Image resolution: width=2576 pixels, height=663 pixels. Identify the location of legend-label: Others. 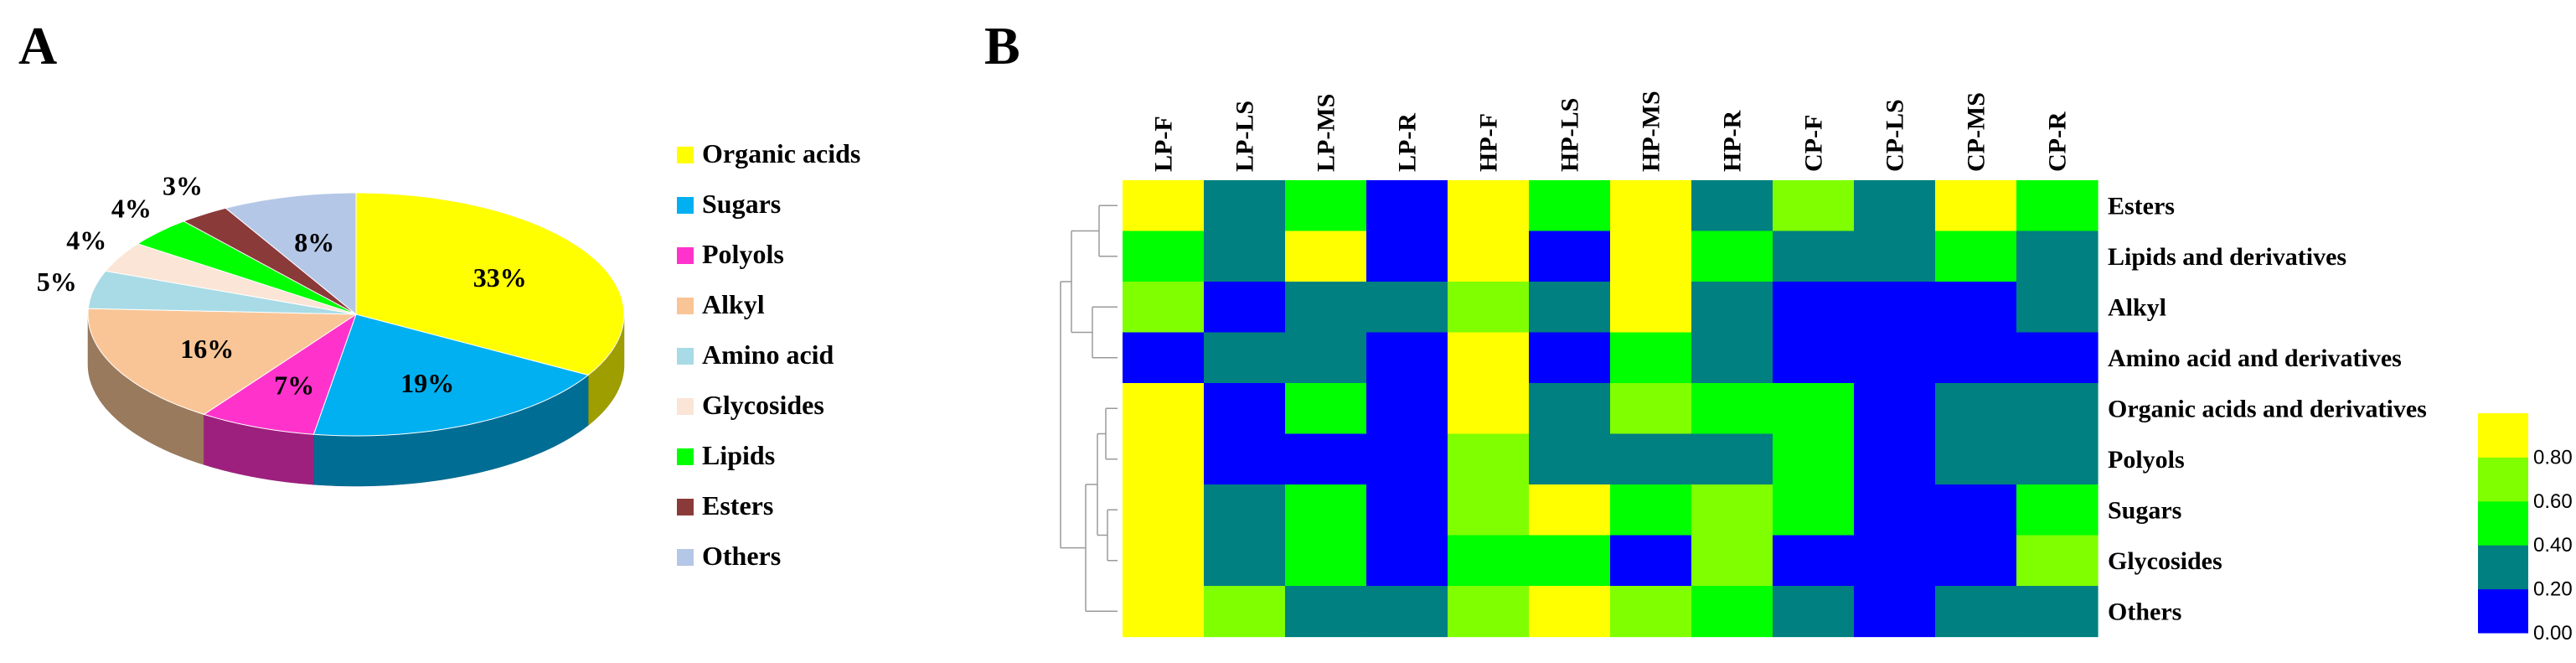
(741, 556).